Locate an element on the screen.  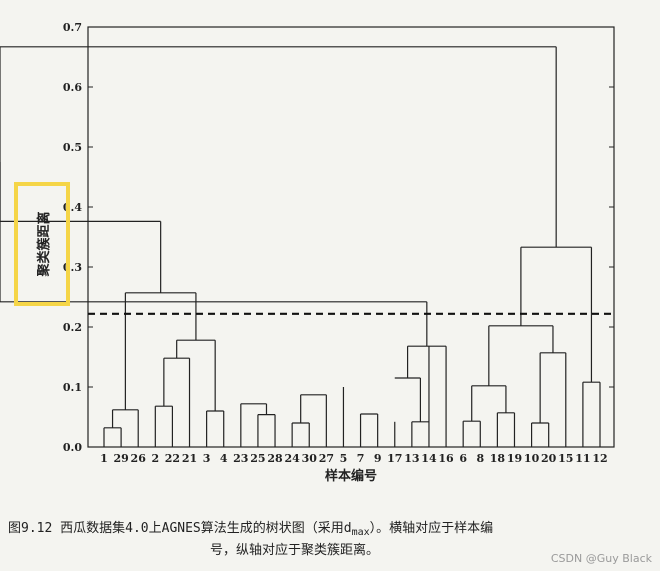
y-axis-label-highlight-box is located at coordinates (42, 244).